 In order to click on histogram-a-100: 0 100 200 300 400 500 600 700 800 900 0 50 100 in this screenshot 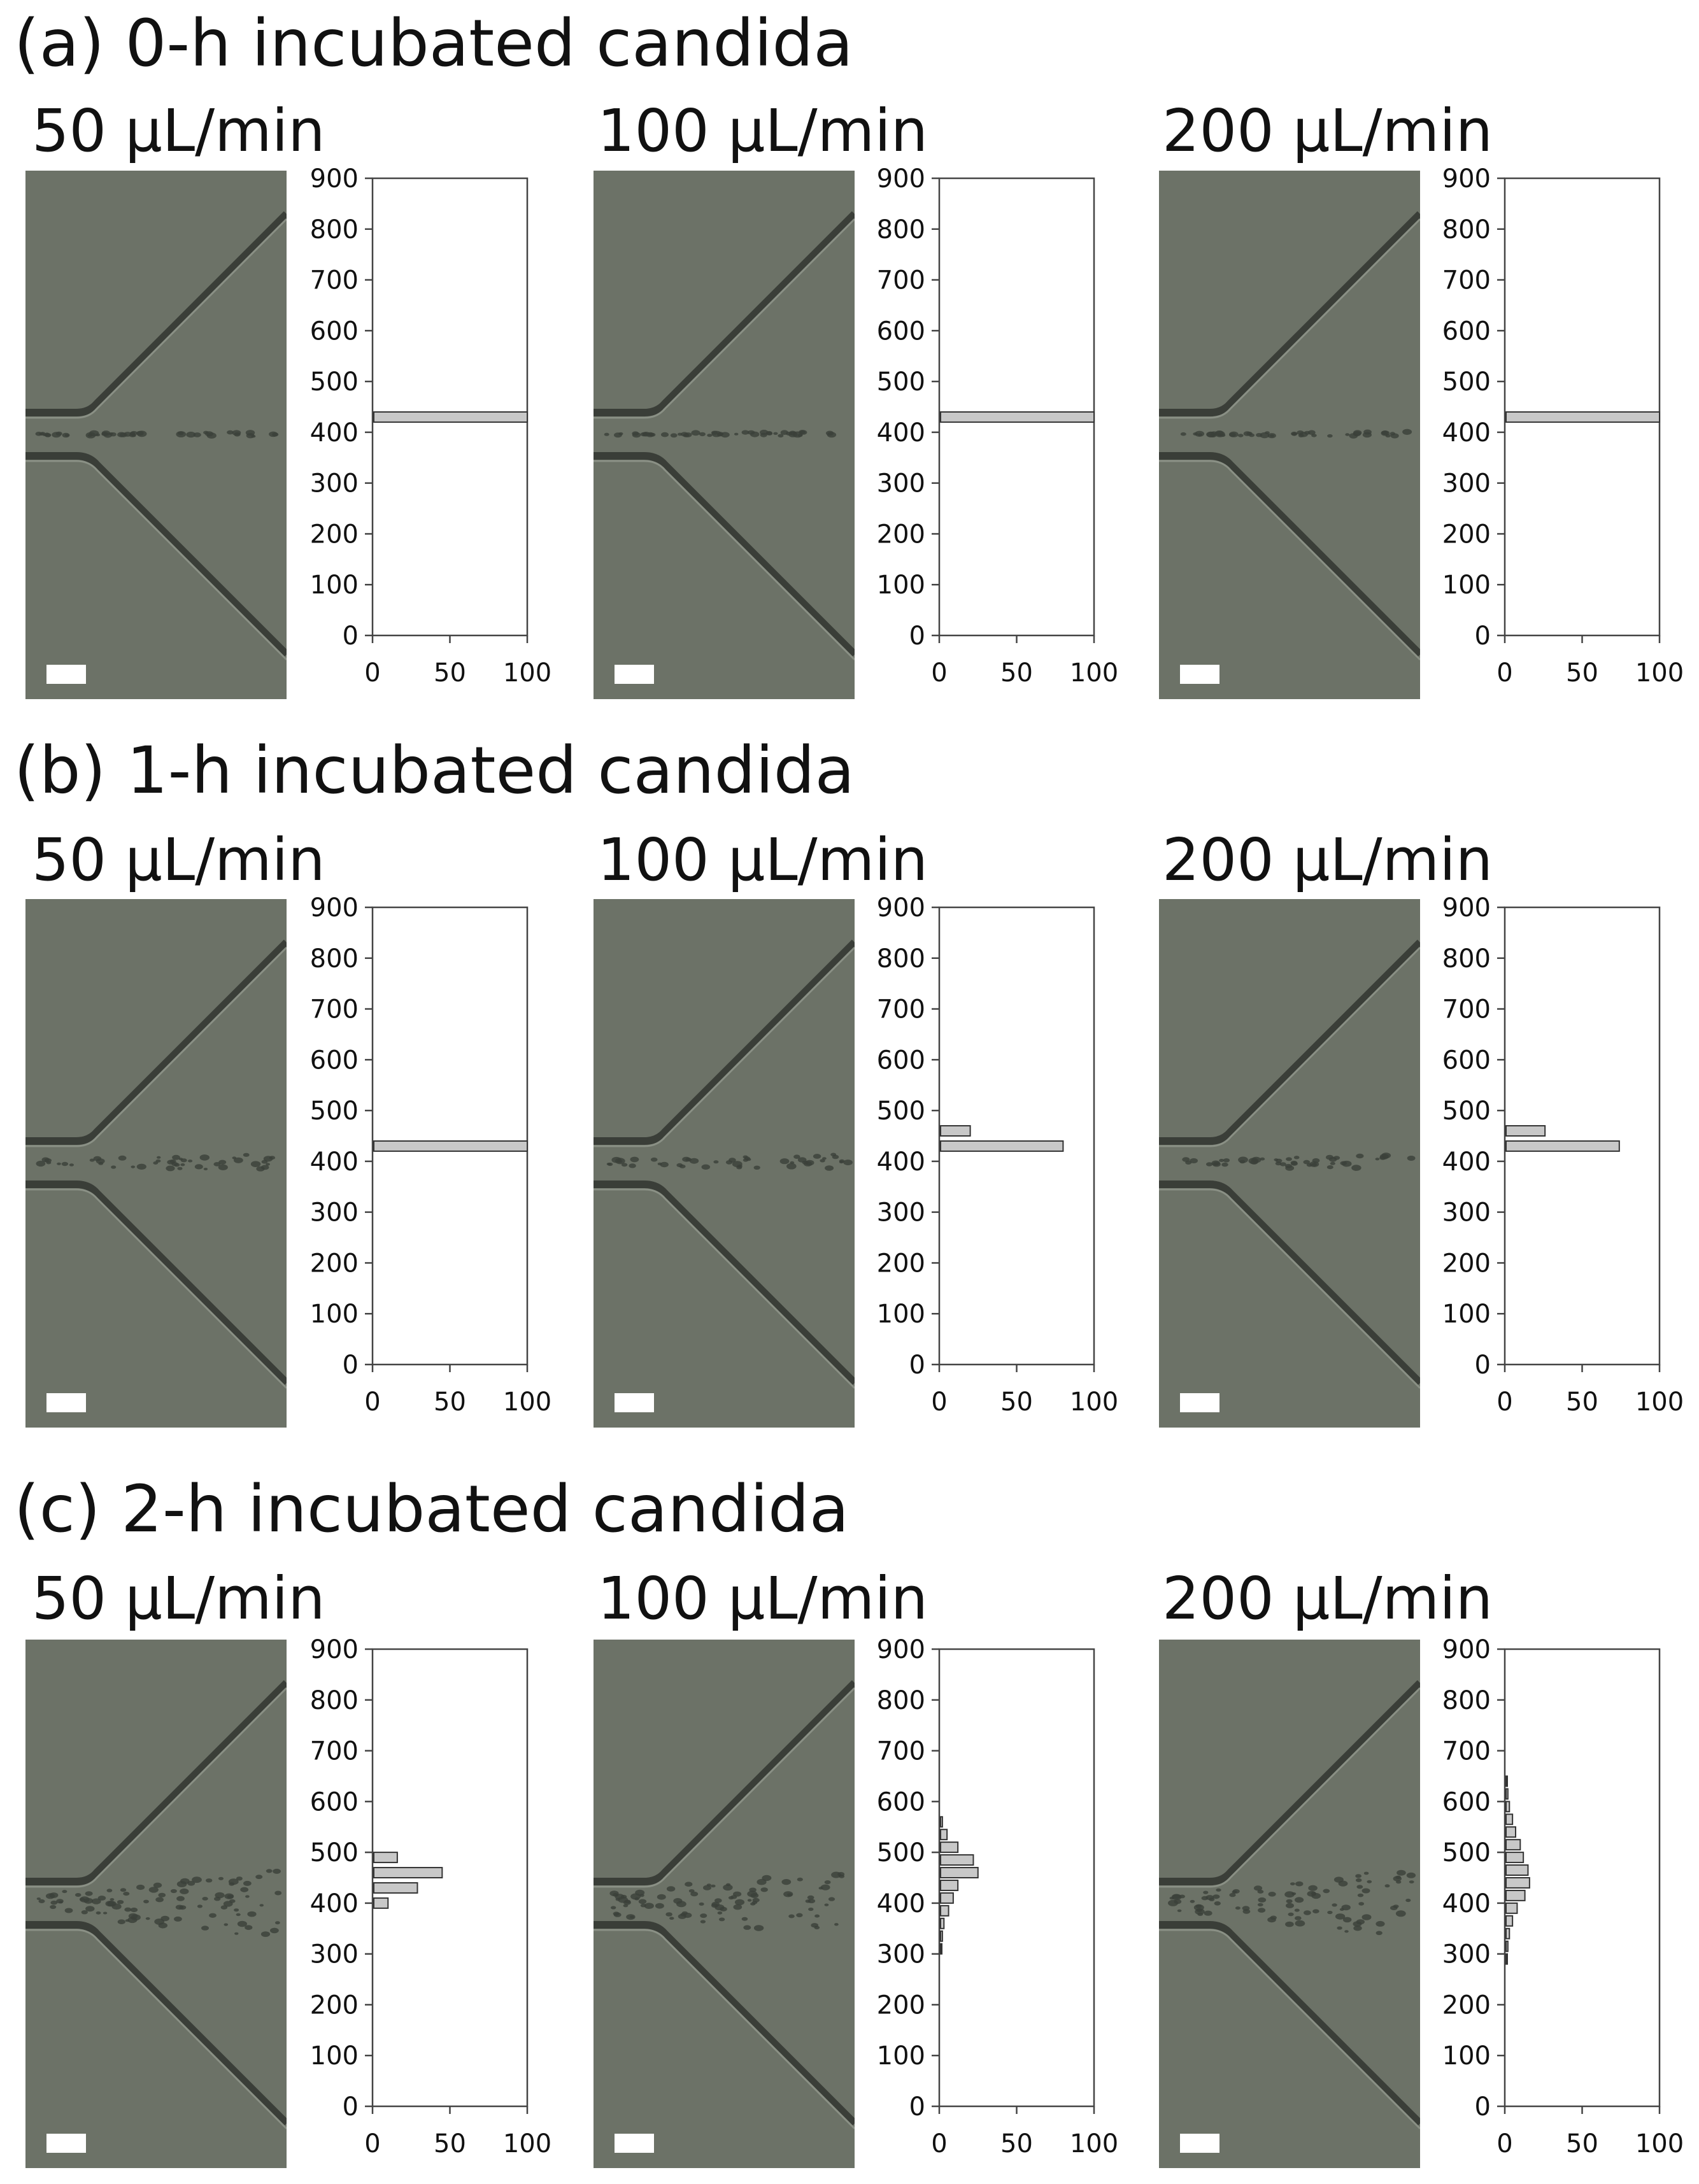, I will do `click(993, 426)`.